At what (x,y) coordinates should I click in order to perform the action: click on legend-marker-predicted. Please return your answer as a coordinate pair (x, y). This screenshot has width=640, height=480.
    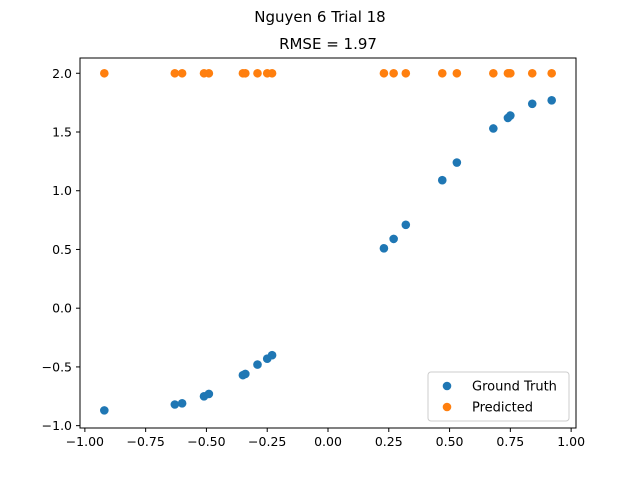
    Looking at the image, I should click on (447, 407).